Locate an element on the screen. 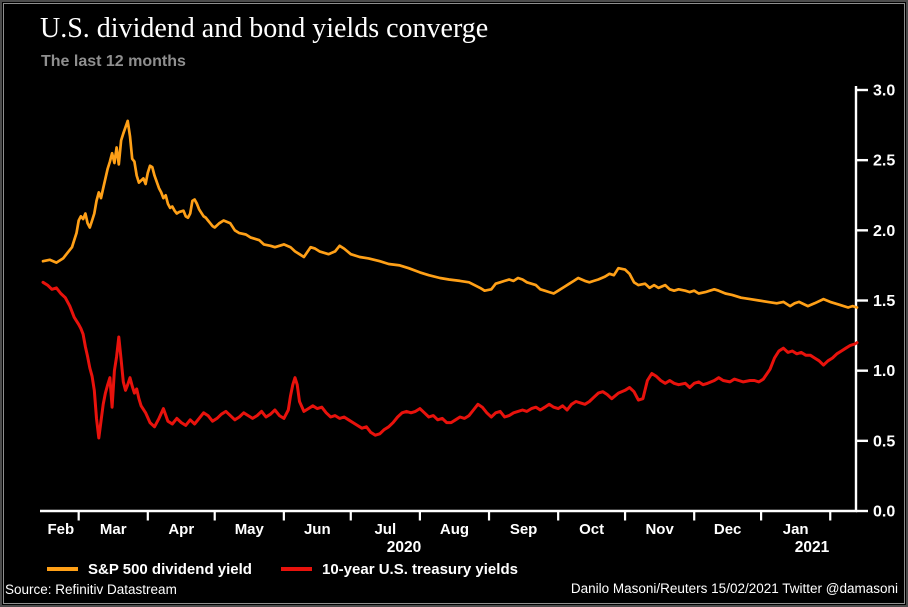  x-axis-month-label: Jun is located at coordinates (317, 529).